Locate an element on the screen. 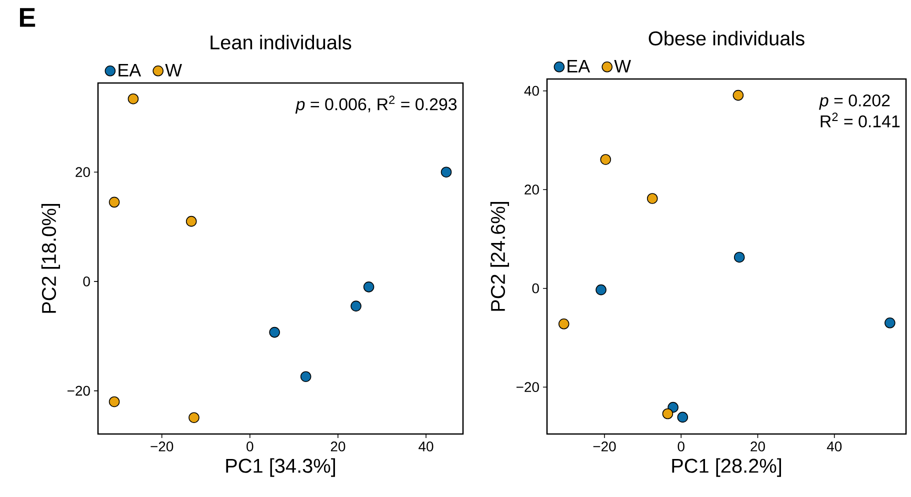 Image resolution: width=911 pixels, height=497 pixels. chart-title: Obese individuals is located at coordinates (726, 38).